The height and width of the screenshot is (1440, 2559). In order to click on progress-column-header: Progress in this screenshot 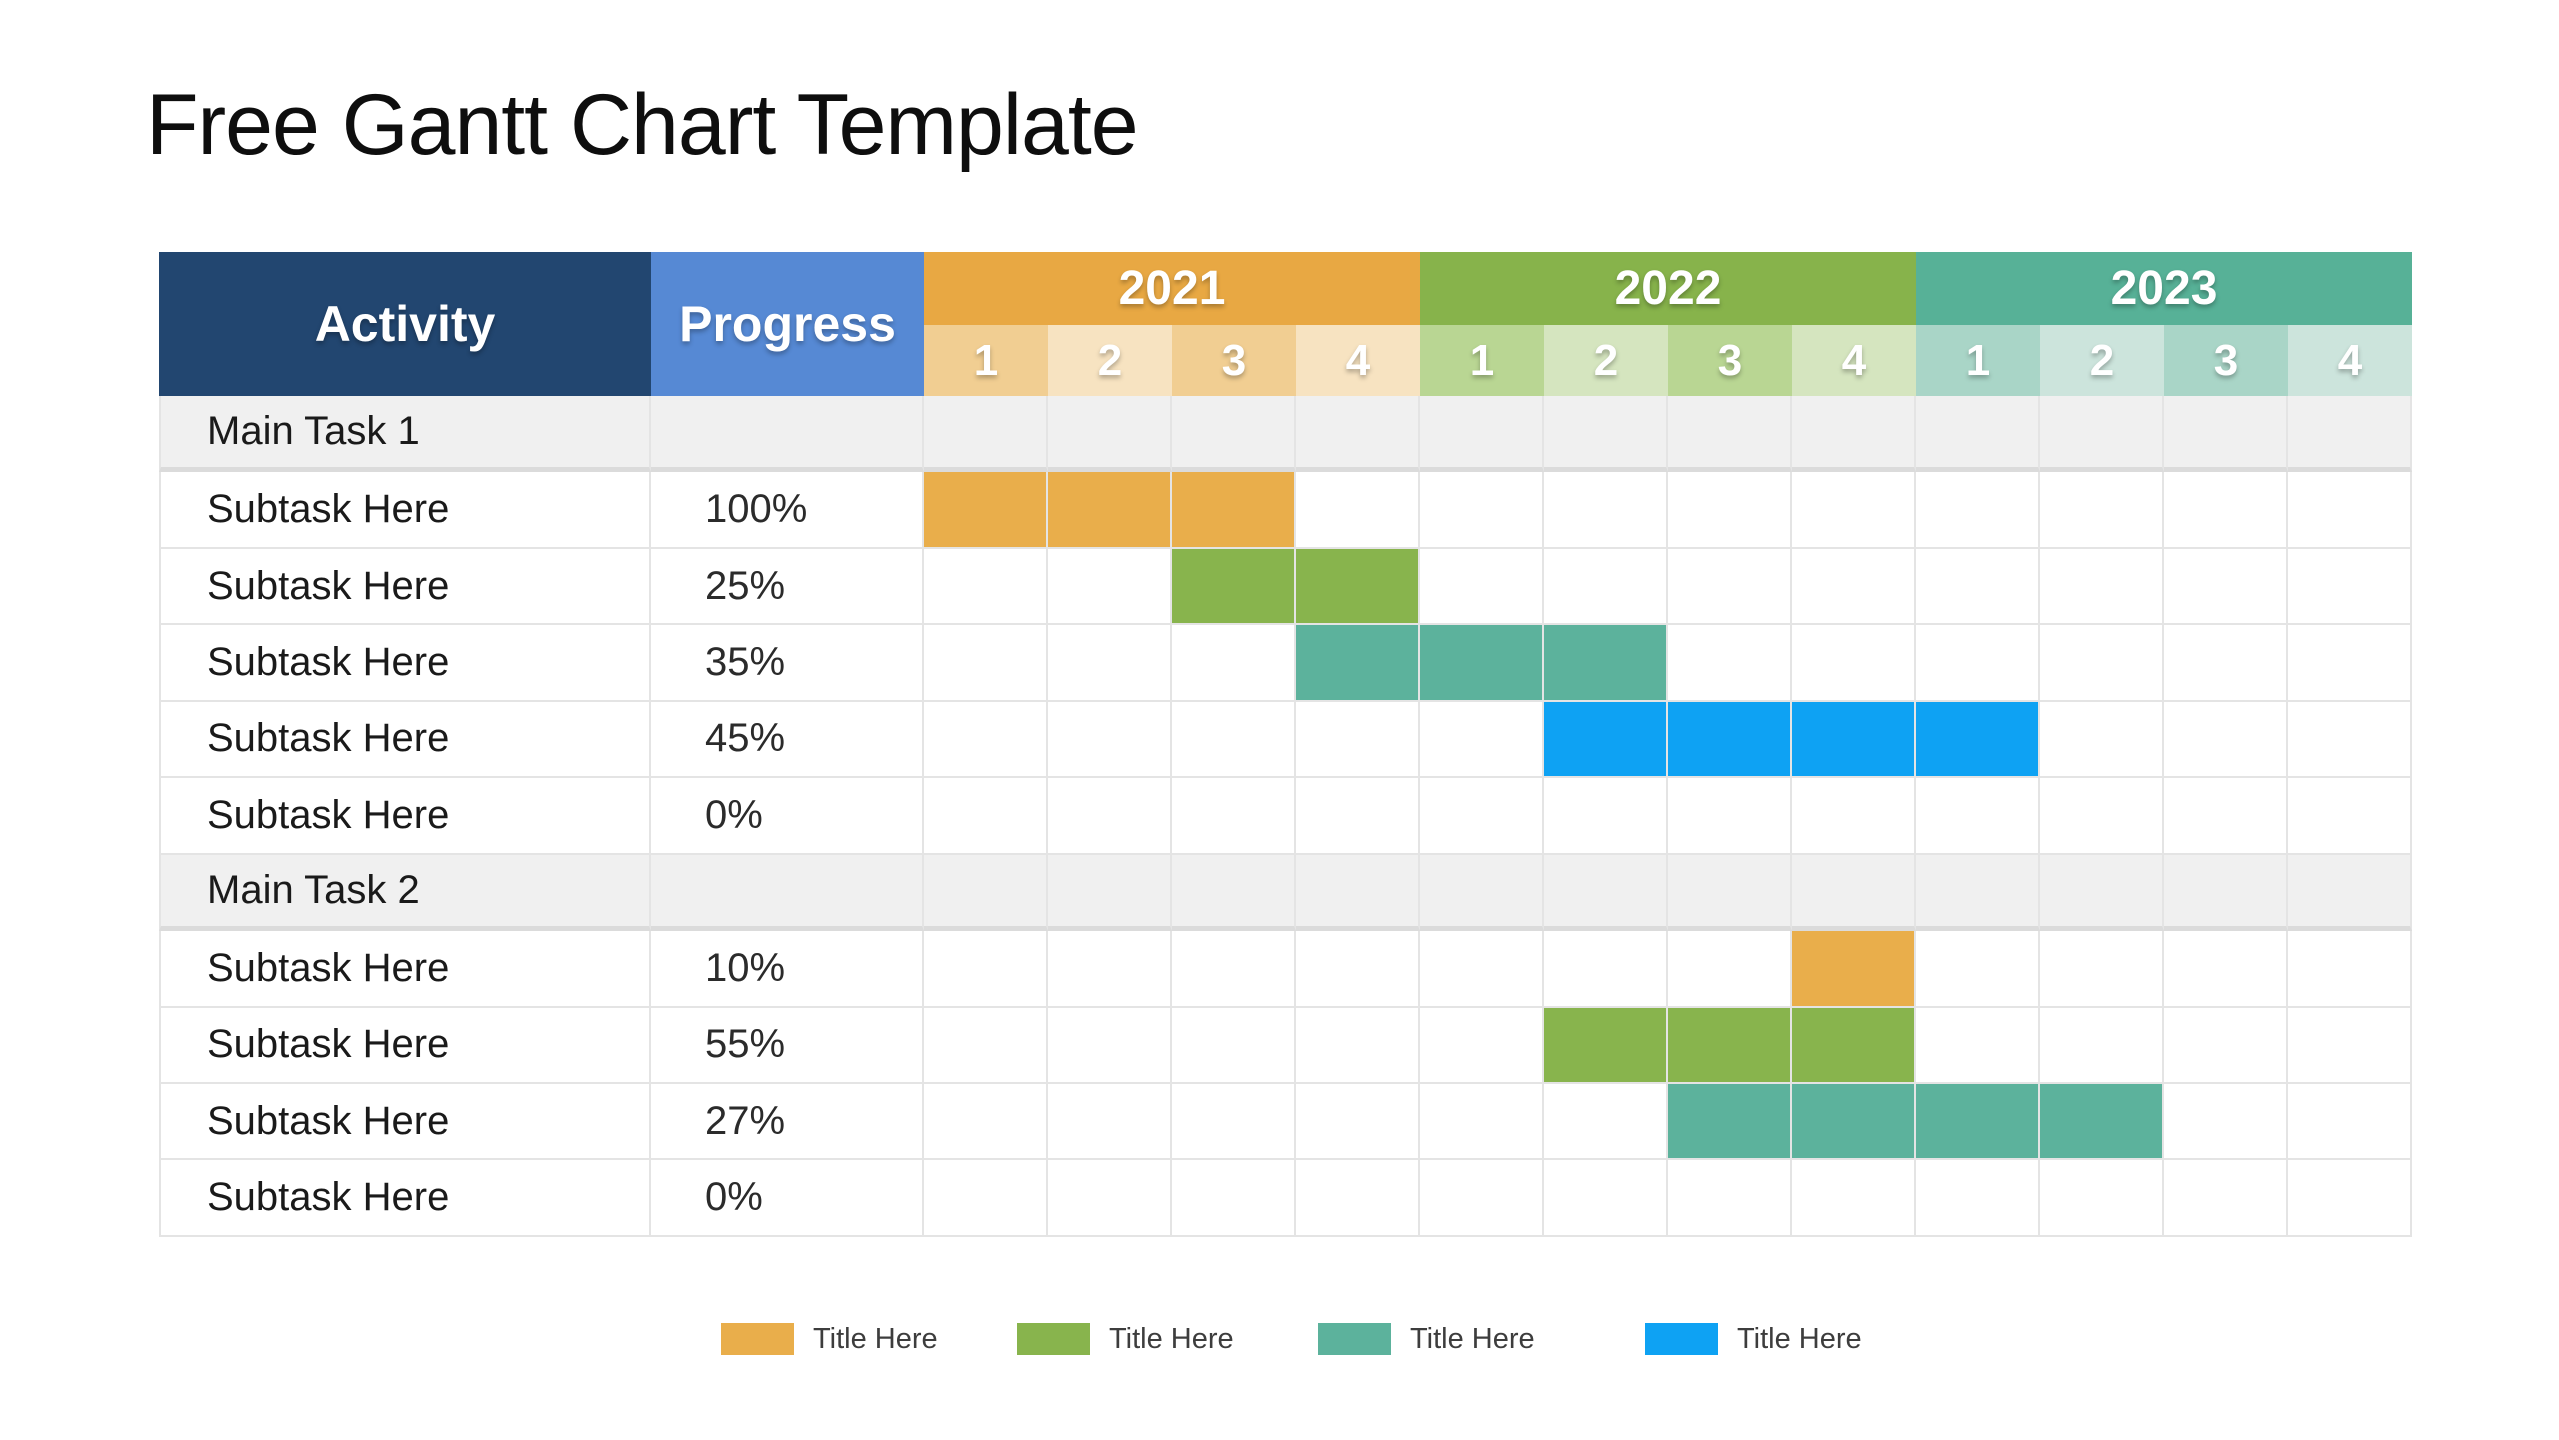, I will do `click(787, 324)`.